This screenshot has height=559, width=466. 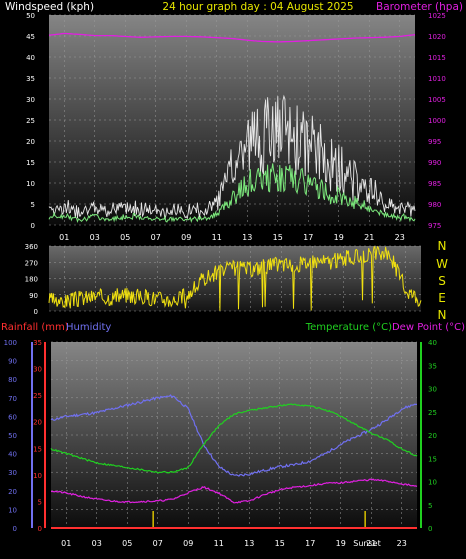 I want to click on wind-hour-tick-label: 13, so click(x=247, y=237).